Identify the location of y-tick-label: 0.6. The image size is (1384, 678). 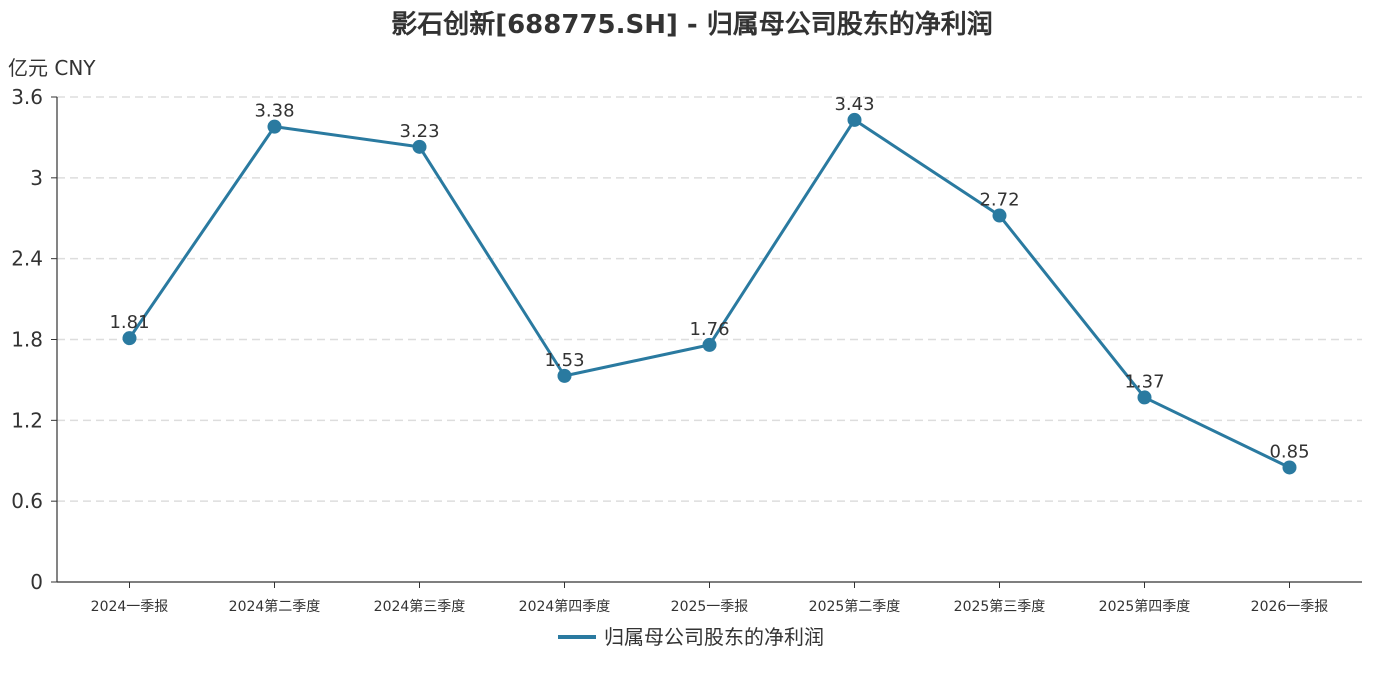
(27, 501).